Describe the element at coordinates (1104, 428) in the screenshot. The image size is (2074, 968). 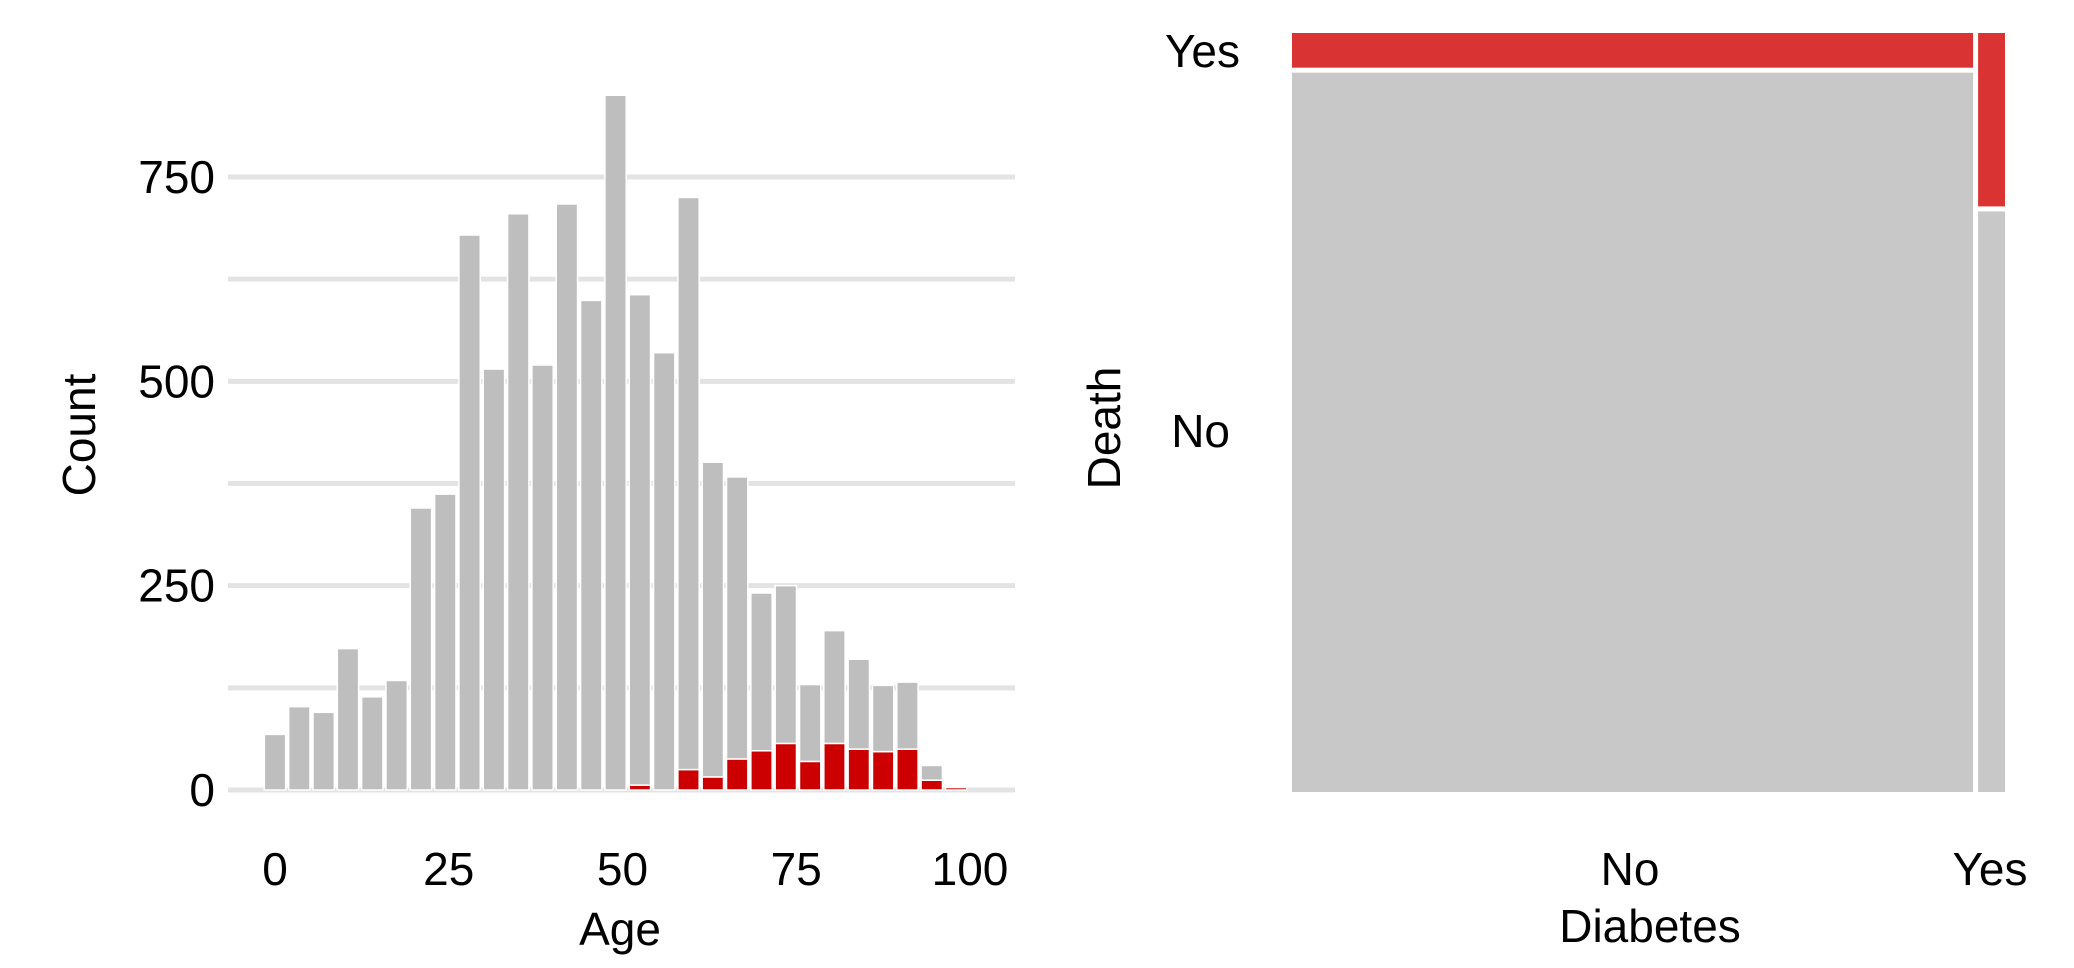
I see `mosaic-y-axis-label: Death` at that location.